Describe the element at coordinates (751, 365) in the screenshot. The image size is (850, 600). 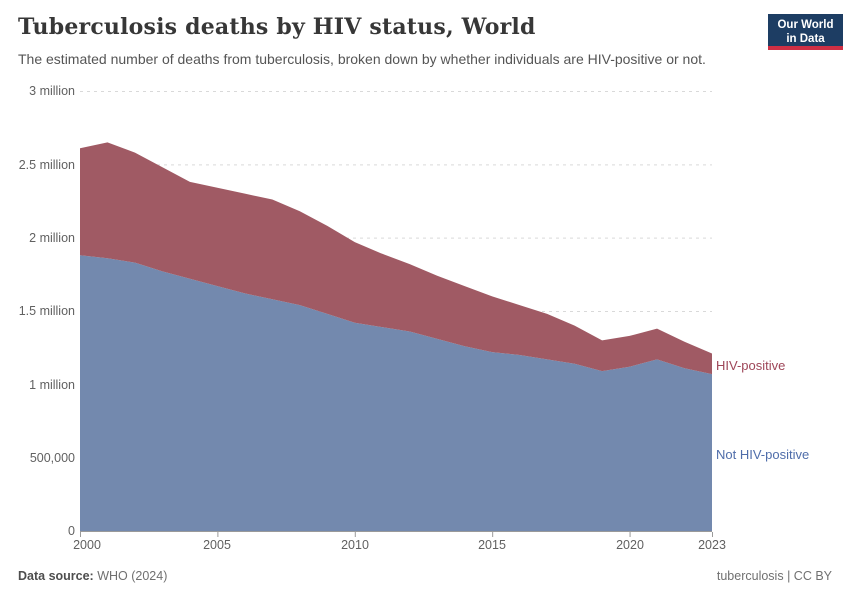
I see `legend-label-hiv-positive: HIV-positive` at that location.